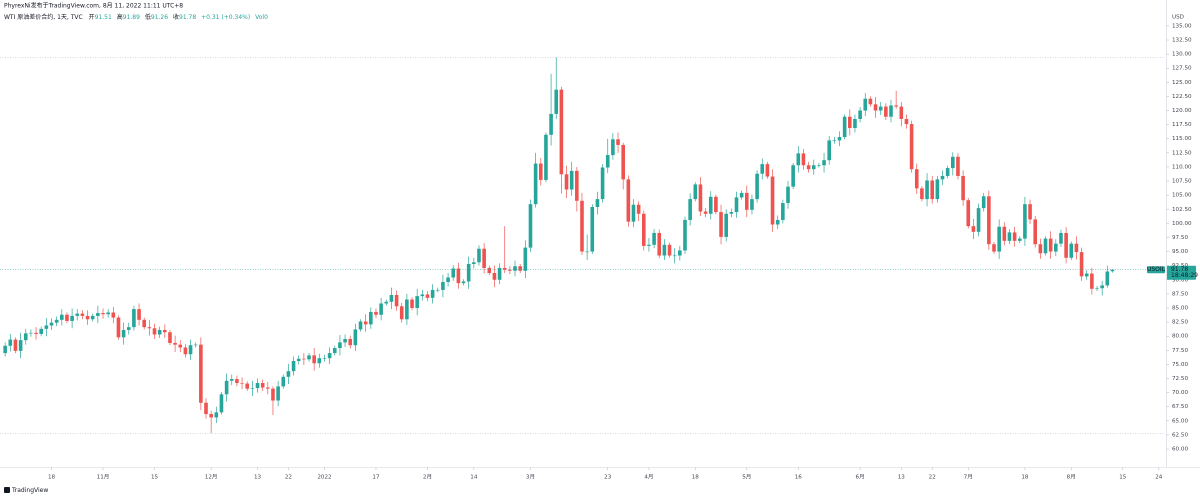 The width and height of the screenshot is (1200, 498). I want to click on symbol-description: WTI 原油差价合约, 1天, TVC, so click(43, 17).